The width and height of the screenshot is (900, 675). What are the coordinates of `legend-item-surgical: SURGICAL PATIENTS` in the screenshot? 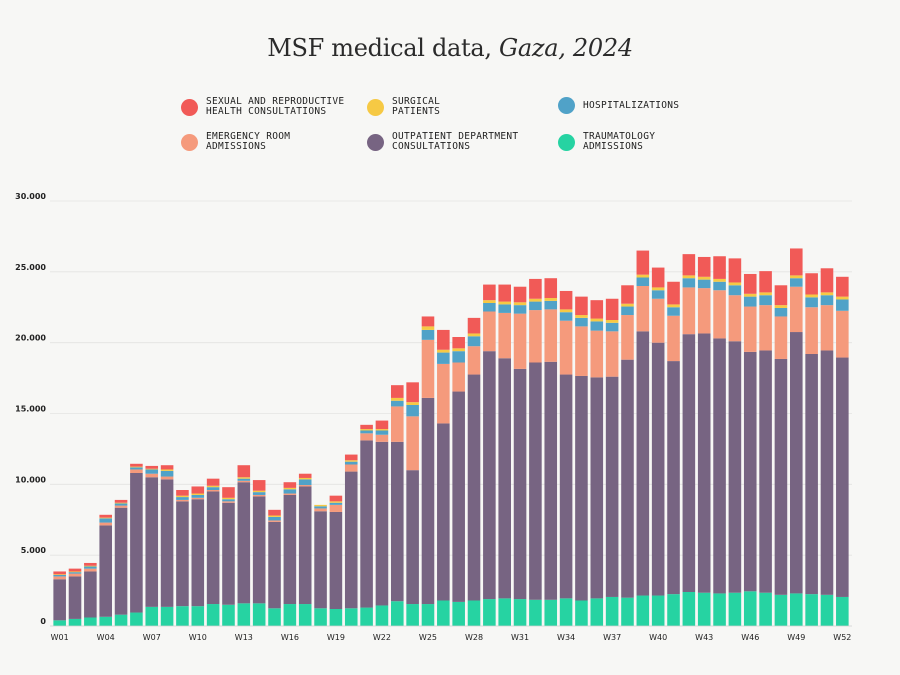 It's located at (414, 107).